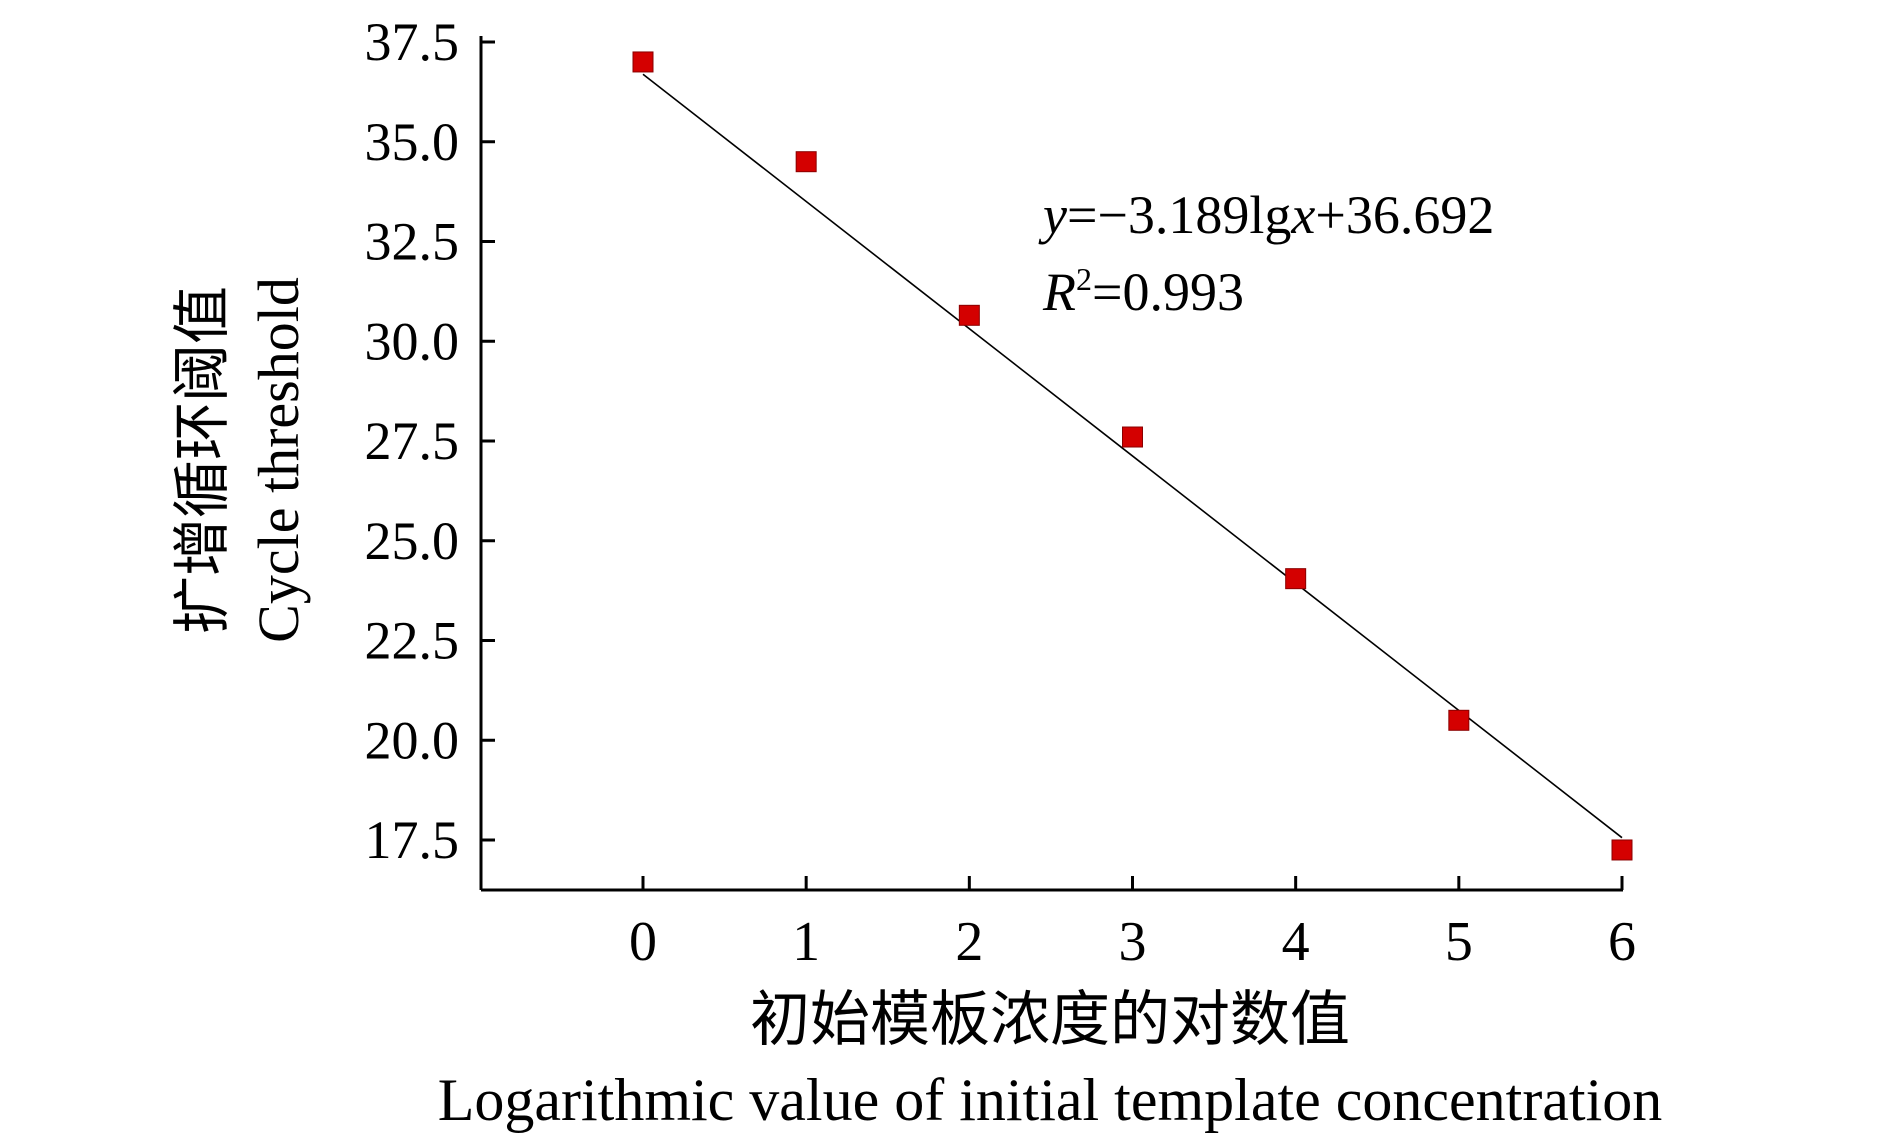 The image size is (1890, 1143). I want to click on x-tick-label: 3, so click(1133, 942).